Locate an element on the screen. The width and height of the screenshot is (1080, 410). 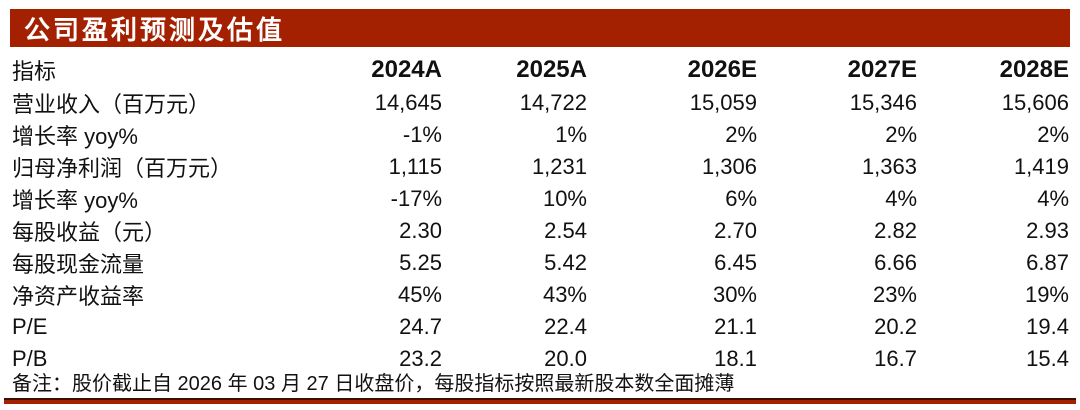
cell-value: -17% is located at coordinates (416, 198).